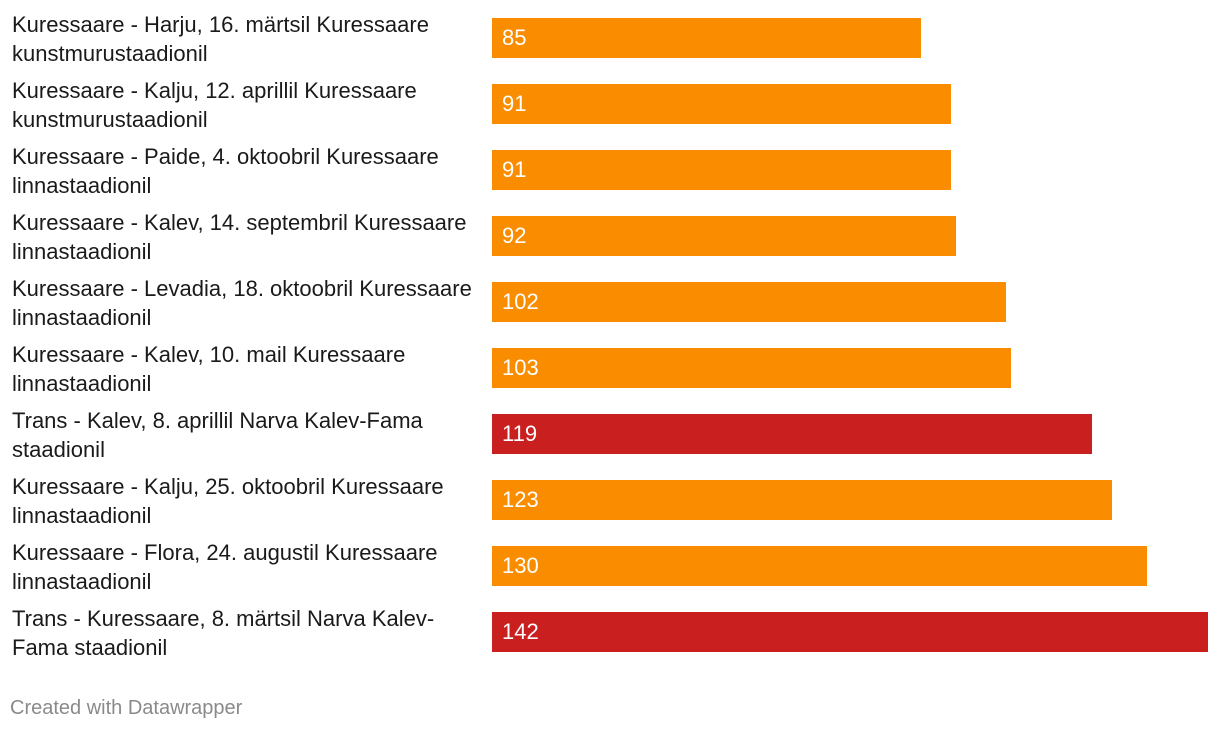 Image resolution: width=1220 pixels, height=734 pixels. What do you see at coordinates (126, 708) in the screenshot?
I see `credit-footer: Created with Datawrapper` at bounding box center [126, 708].